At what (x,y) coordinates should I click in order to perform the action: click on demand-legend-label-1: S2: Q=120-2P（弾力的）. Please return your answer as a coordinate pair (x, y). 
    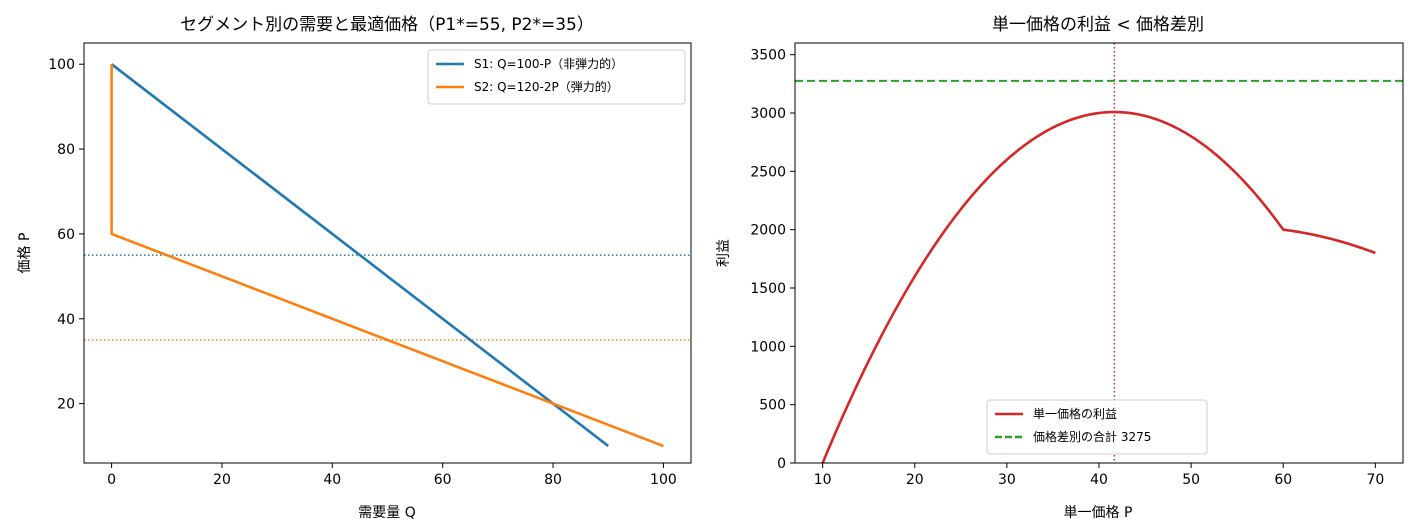
    Looking at the image, I should click on (546, 86).